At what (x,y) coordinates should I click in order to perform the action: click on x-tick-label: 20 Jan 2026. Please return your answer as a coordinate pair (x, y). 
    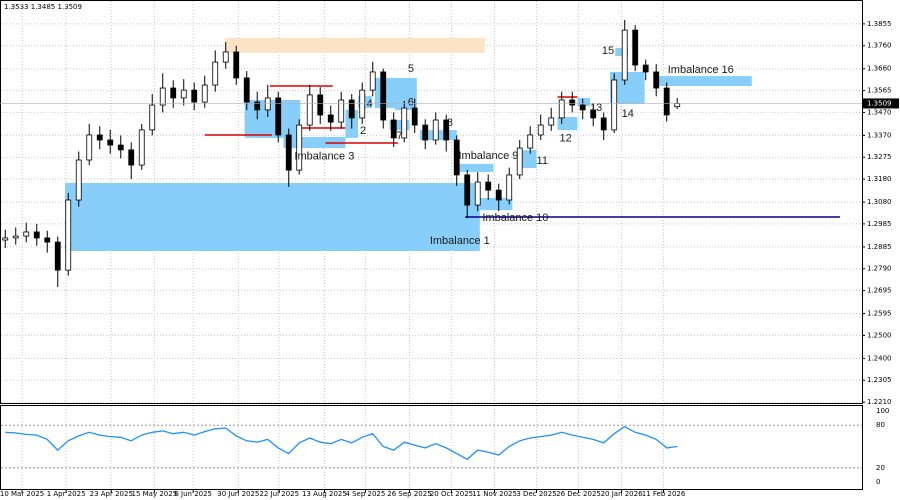
    Looking at the image, I should click on (622, 494).